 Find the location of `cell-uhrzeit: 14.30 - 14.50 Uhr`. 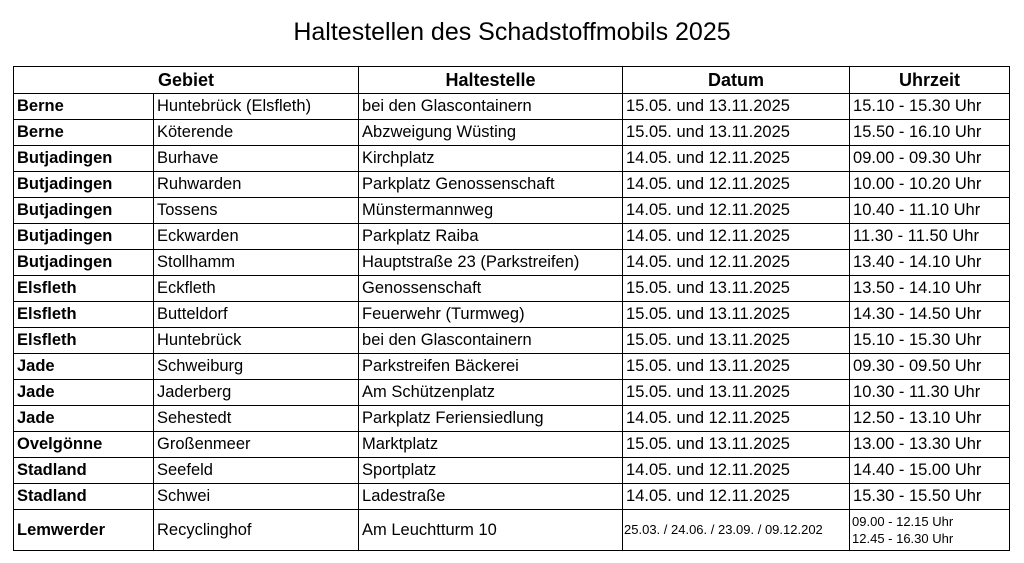

cell-uhrzeit: 14.30 - 14.50 Uhr is located at coordinates (930, 314).